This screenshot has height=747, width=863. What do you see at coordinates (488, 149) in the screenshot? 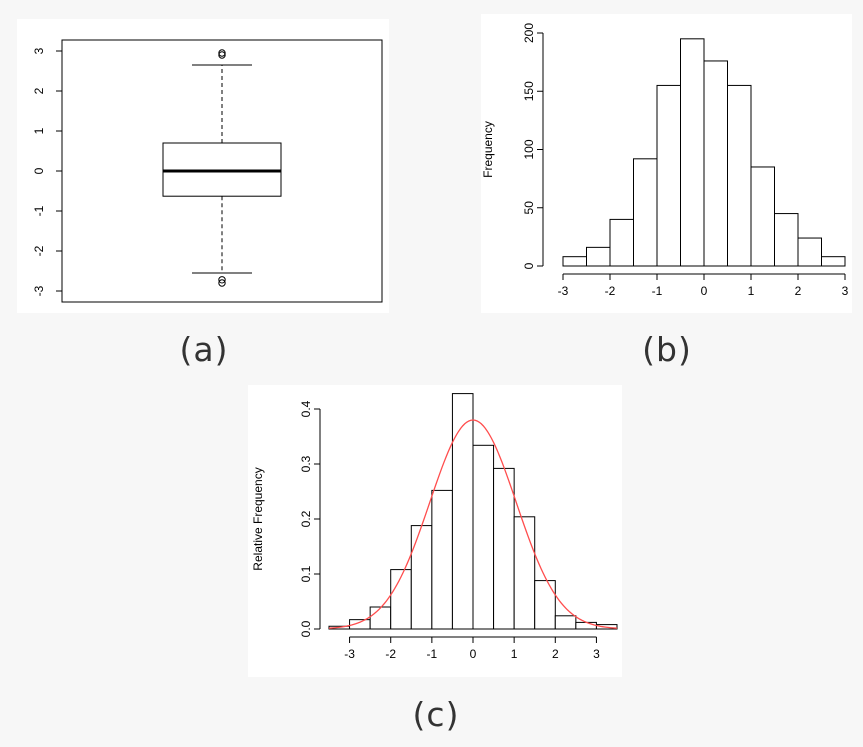
I see `y-axis-title: Frequency` at bounding box center [488, 149].